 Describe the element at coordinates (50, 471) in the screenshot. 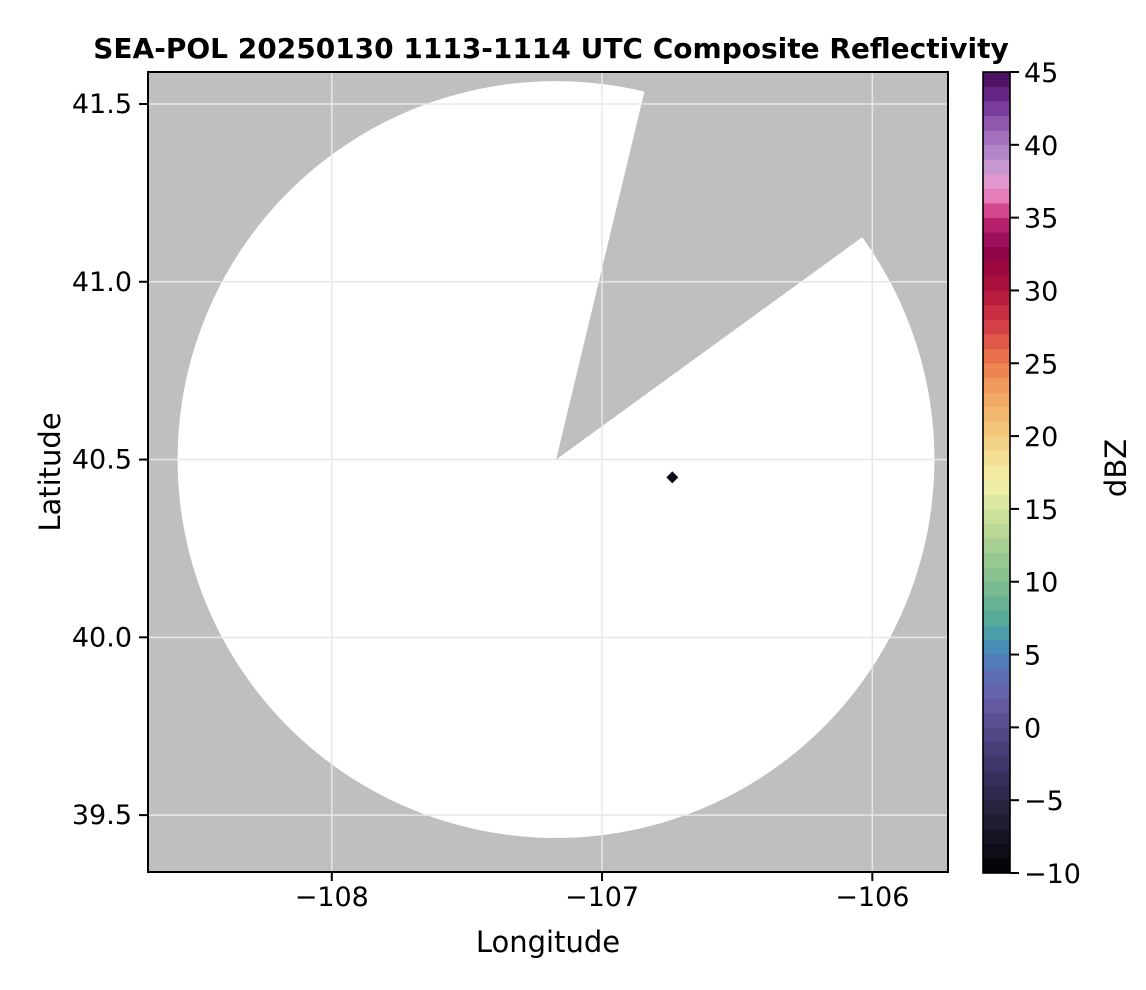

I see `y-axis-label: Latitude` at that location.